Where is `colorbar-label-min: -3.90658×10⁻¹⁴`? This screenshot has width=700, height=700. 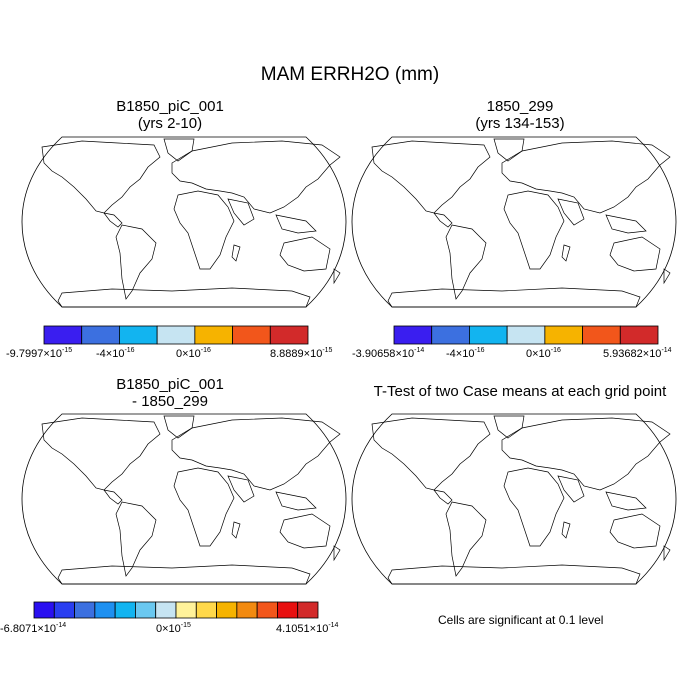 colorbar-label-min: -3.90658×10⁻¹⁴ is located at coordinates (388, 353).